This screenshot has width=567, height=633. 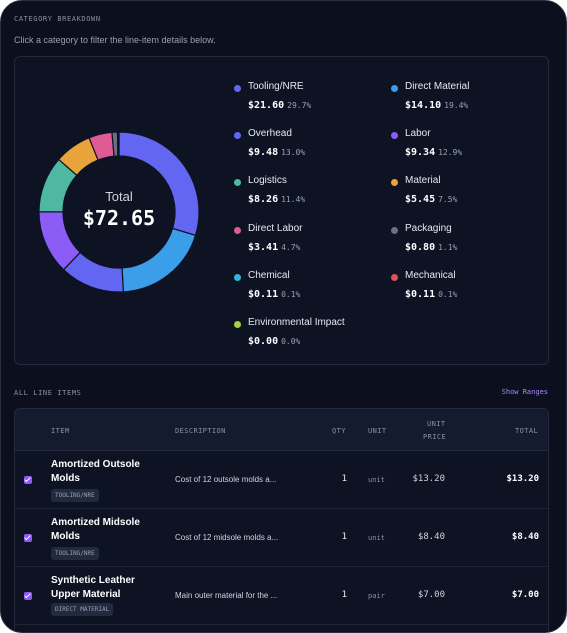 What do you see at coordinates (431, 198) in the screenshot?
I see `legend-values: $5.45 7.5%` at bounding box center [431, 198].